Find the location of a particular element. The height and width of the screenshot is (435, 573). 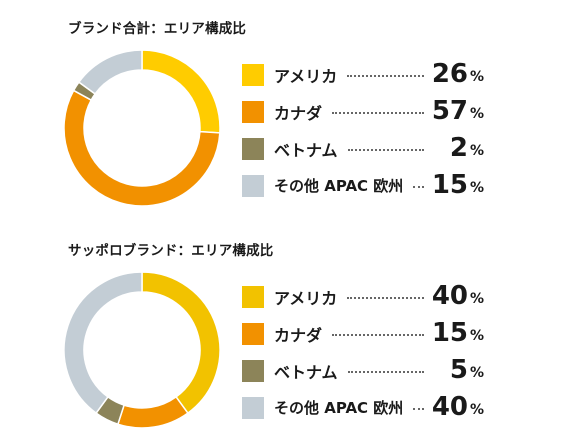

legend-item-vietnam: ベトナム 5 % is located at coordinates (367, 371).